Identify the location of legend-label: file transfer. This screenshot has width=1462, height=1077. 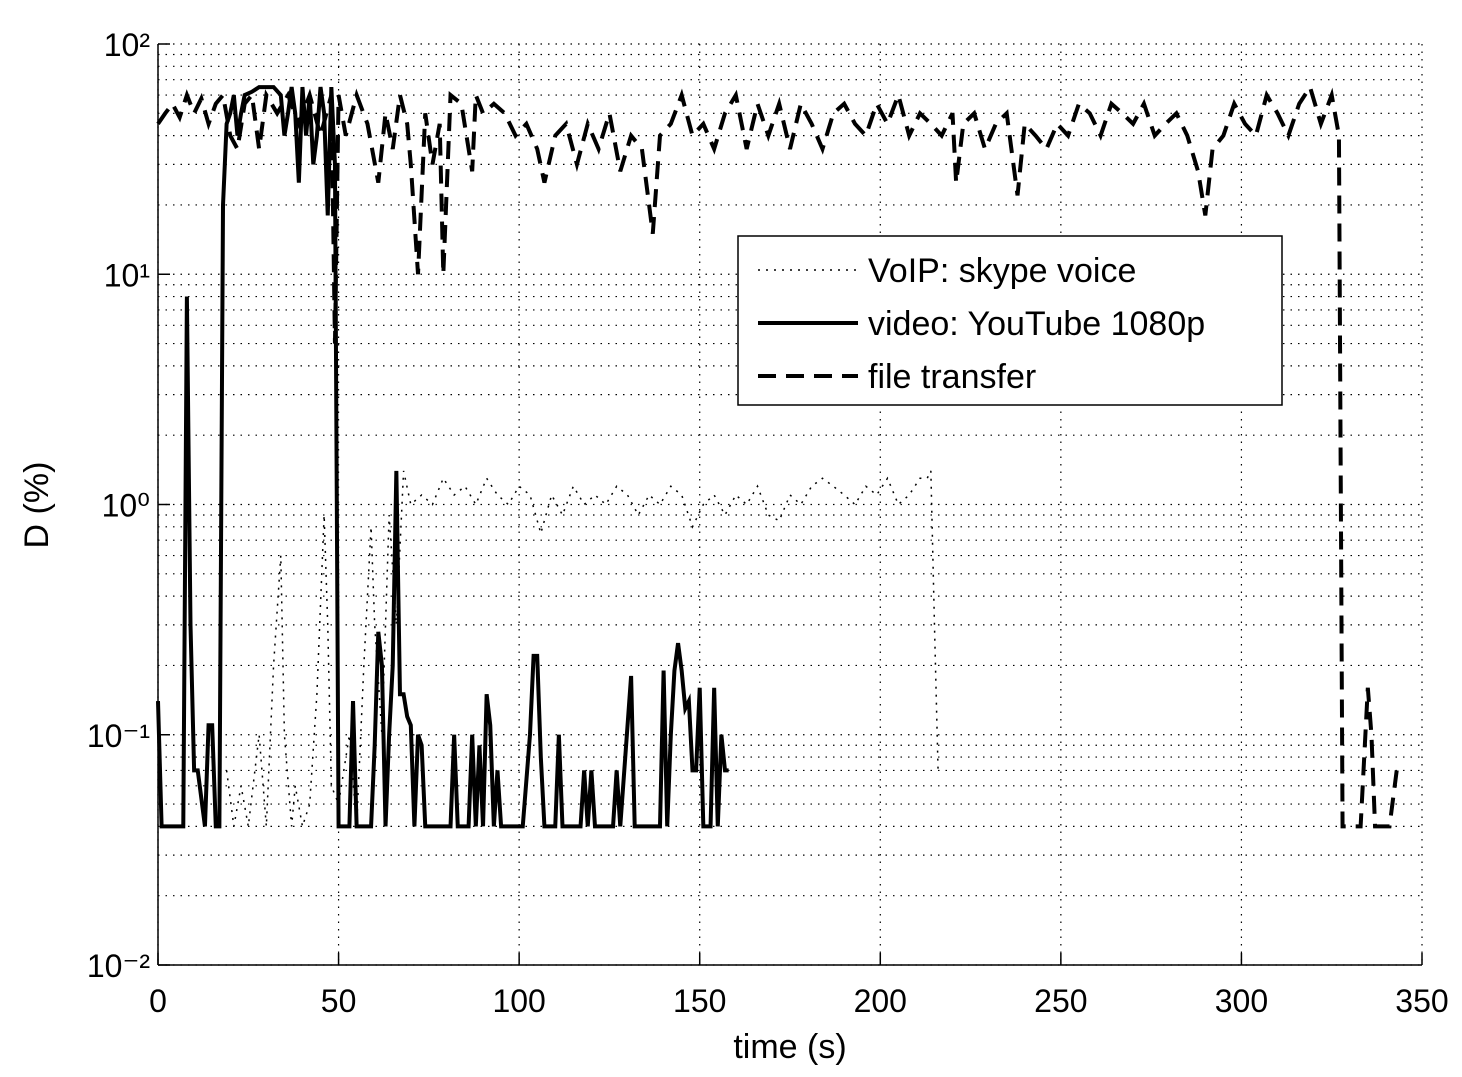
(952, 377).